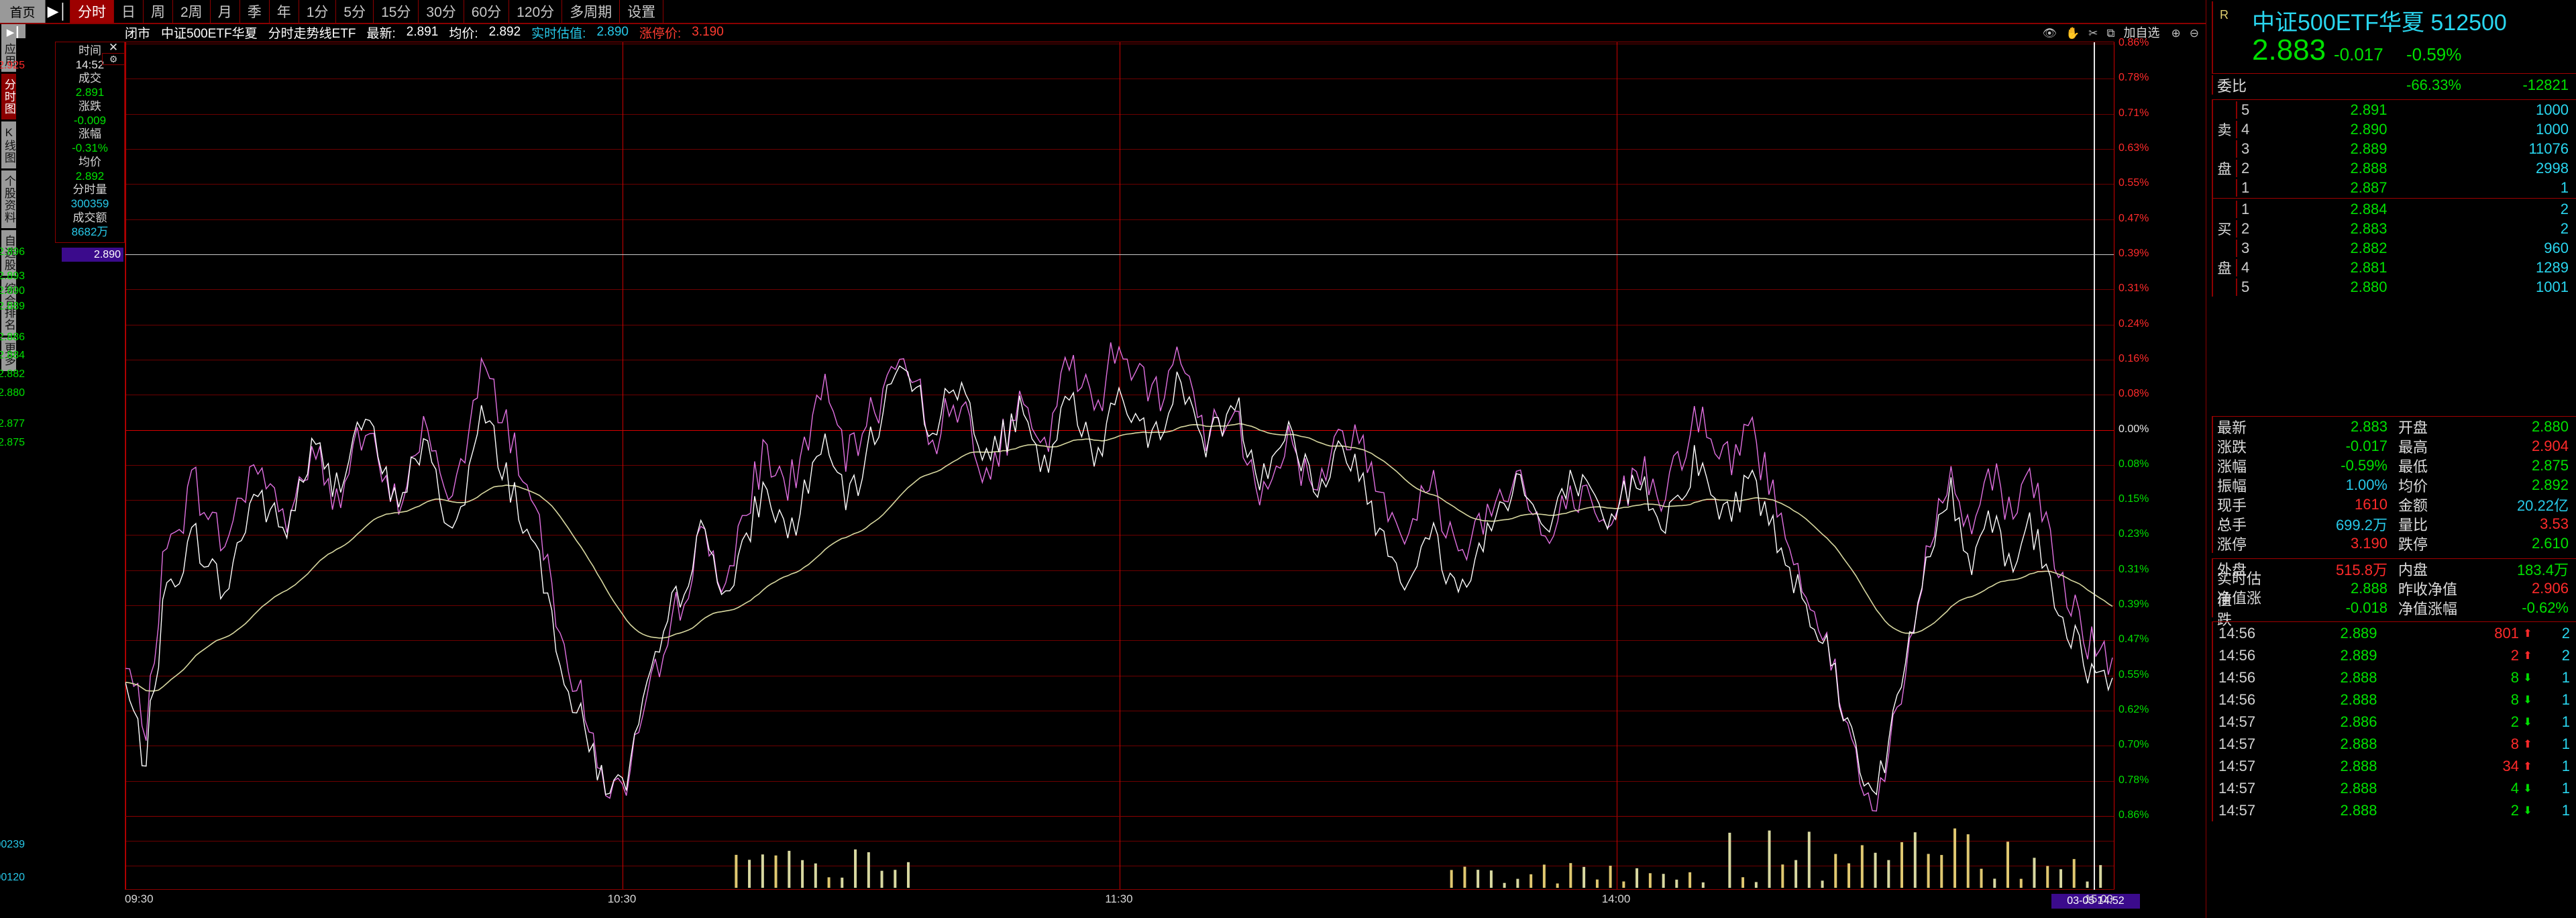  Describe the element at coordinates (318, 11) in the screenshot. I see `period-tab-7: 1分` at that location.